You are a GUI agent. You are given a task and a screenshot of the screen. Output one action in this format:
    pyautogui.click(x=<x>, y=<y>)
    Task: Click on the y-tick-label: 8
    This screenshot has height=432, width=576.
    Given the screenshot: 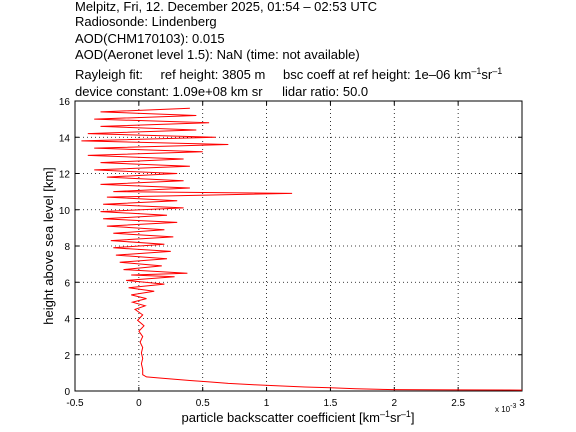 What is the action you would take?
    pyautogui.click(x=67, y=247)
    